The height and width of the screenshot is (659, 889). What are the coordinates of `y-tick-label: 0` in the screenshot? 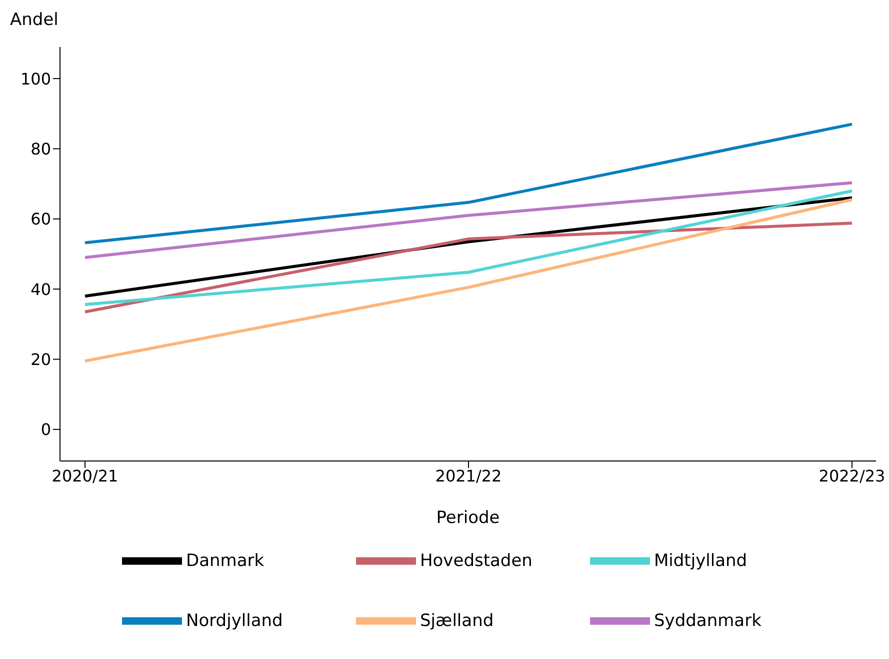 It's located at (45, 430).